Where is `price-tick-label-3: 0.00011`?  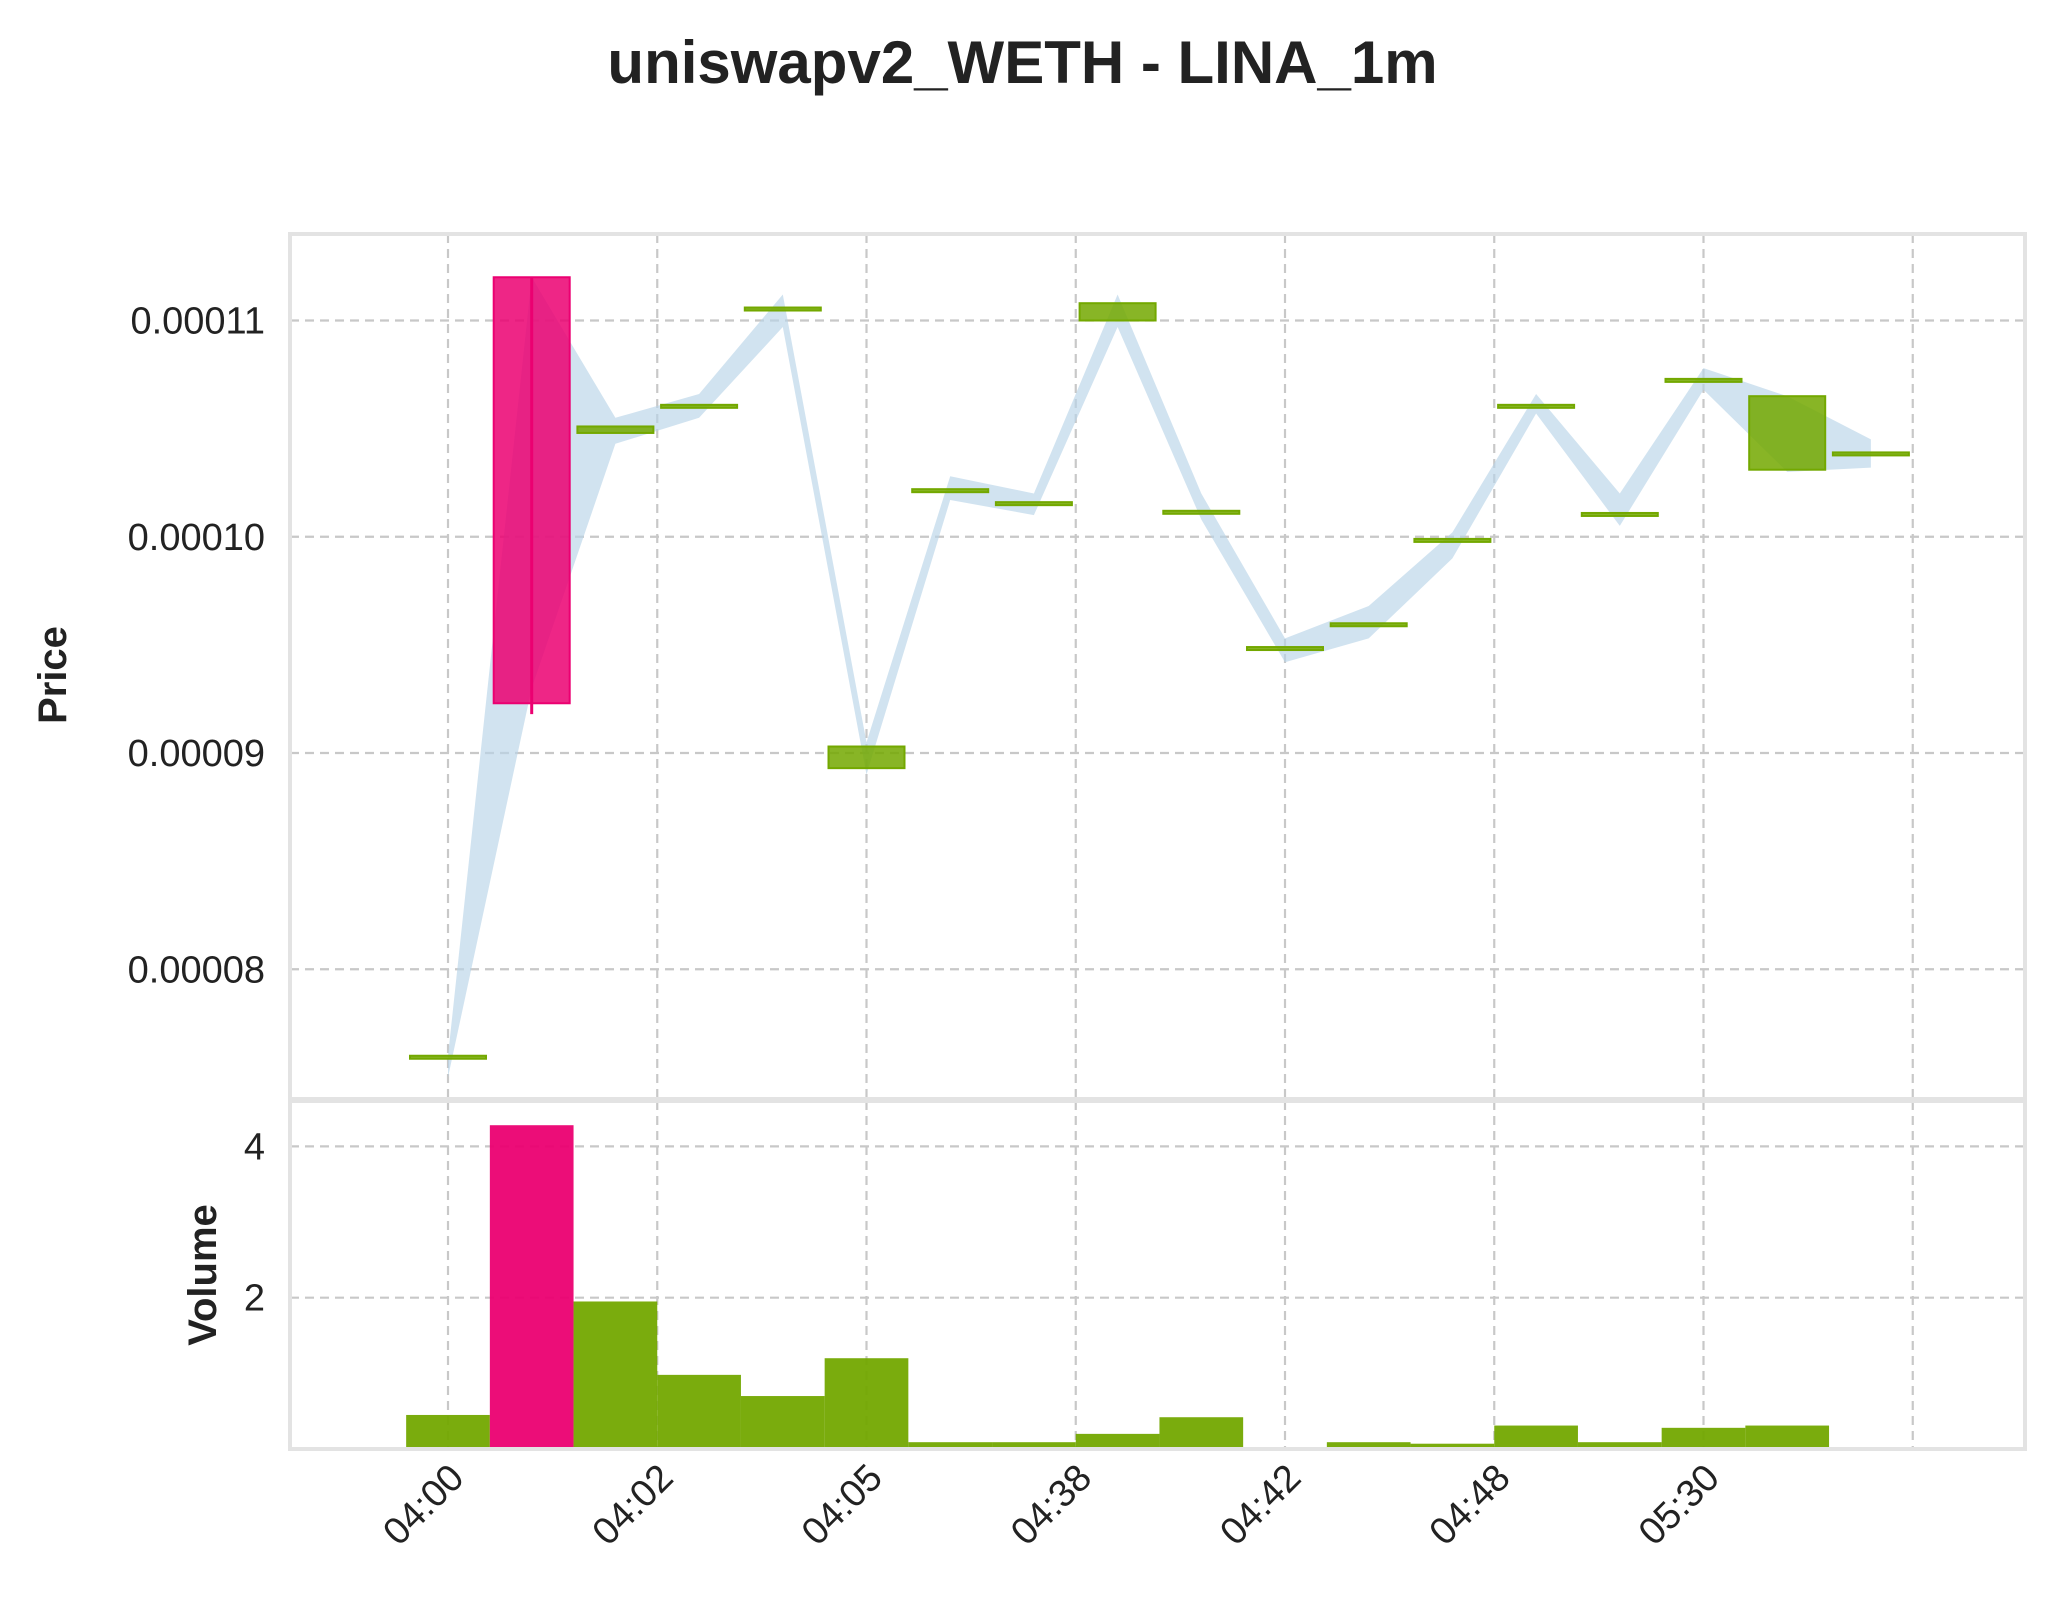
price-tick-label-3: 0.00011 is located at coordinates (197, 322).